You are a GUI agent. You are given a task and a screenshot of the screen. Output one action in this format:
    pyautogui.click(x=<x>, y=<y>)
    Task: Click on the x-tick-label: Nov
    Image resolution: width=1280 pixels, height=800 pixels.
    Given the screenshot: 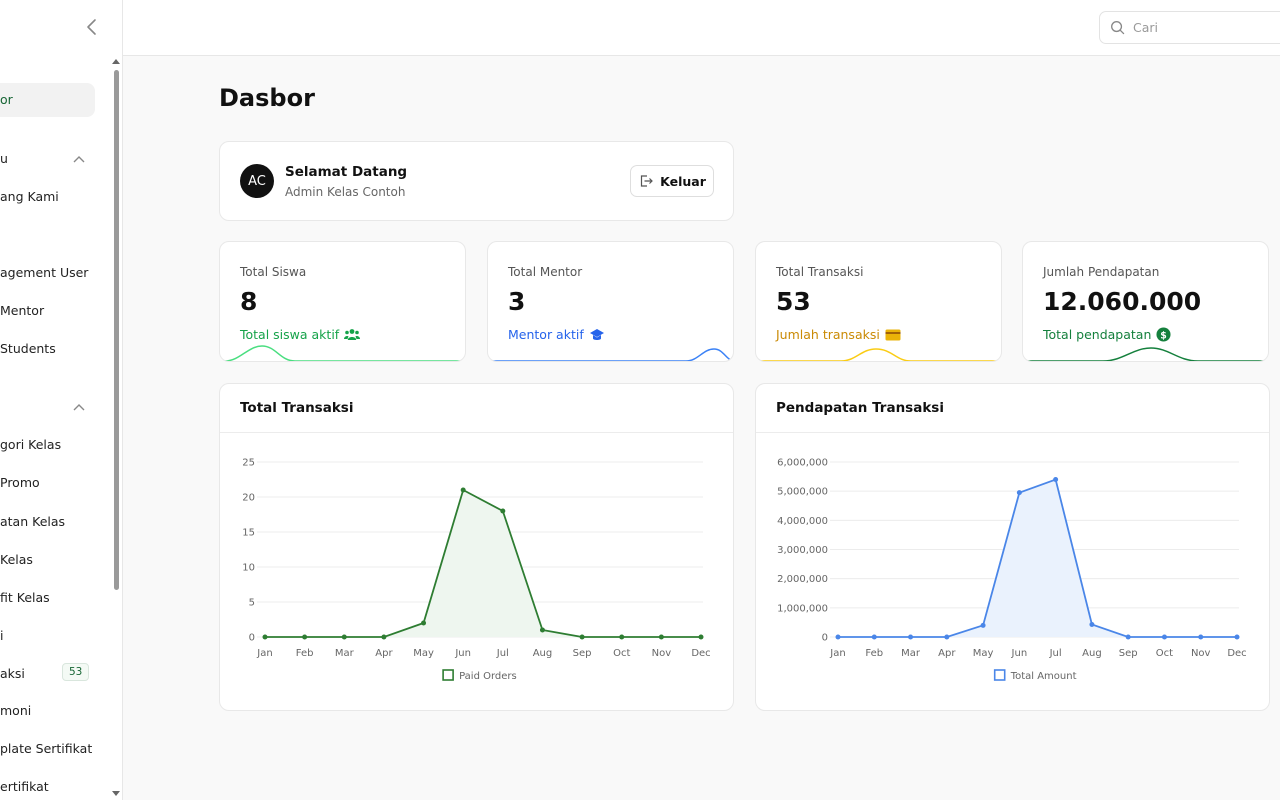 What is the action you would take?
    pyautogui.click(x=1201, y=653)
    